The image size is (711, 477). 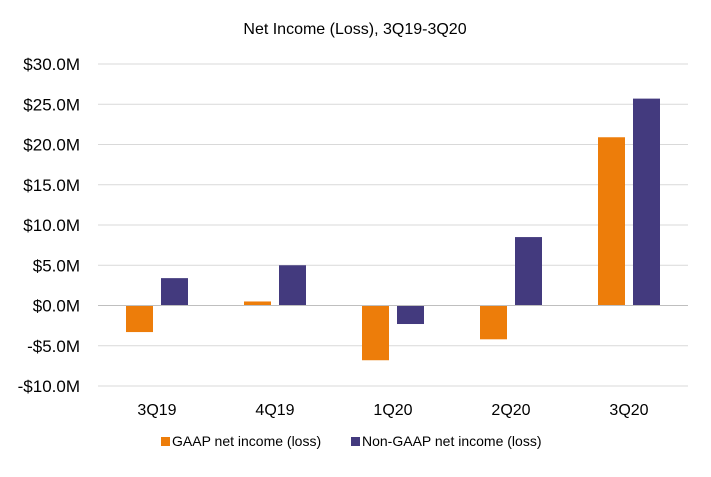 What do you see at coordinates (611, 221) in the screenshot?
I see `gaap-bar-3q20` at bounding box center [611, 221].